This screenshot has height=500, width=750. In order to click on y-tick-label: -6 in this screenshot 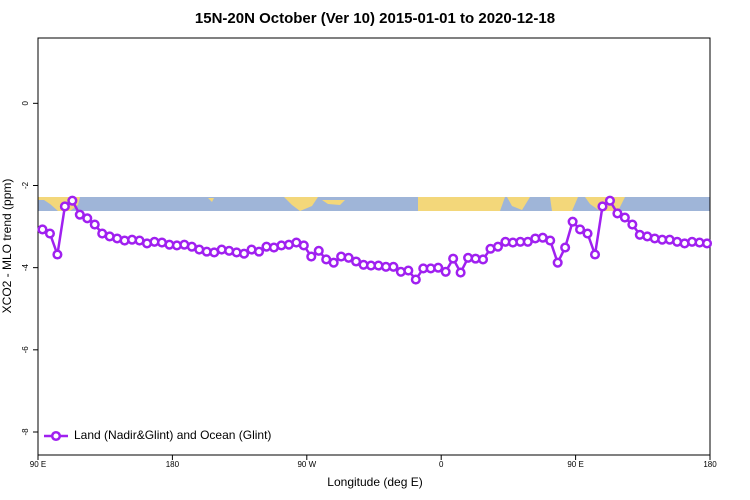, I will do `click(25, 350)`.